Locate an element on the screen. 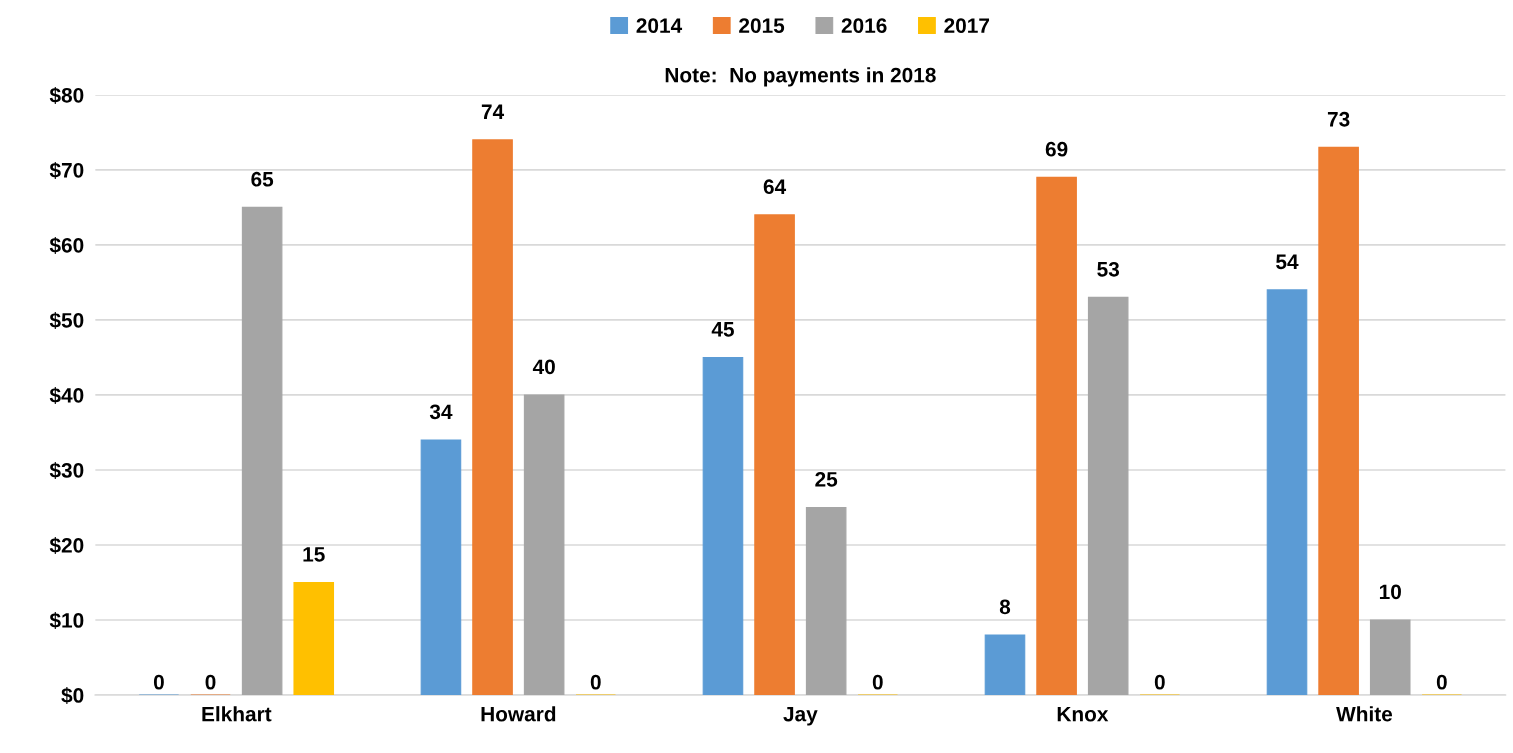 This screenshot has width=1513, height=753. y-tick-label: $60 is located at coordinates (66, 246).